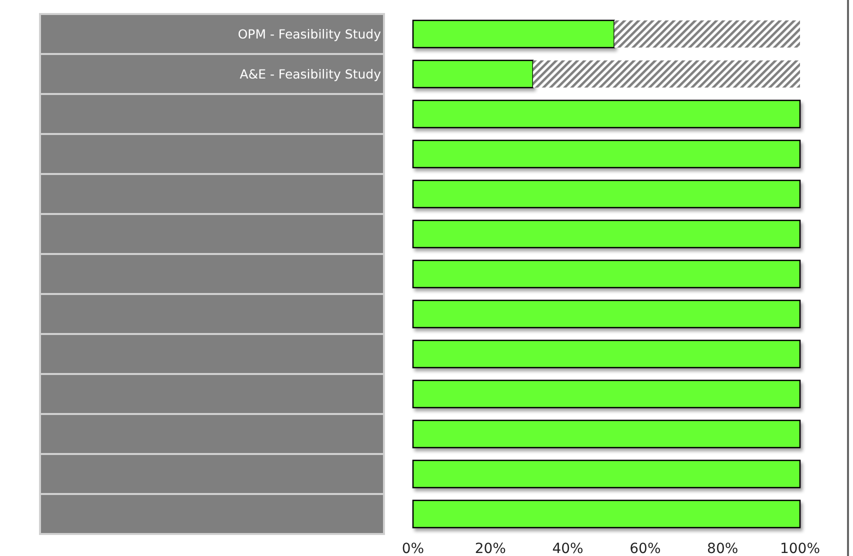  Describe the element at coordinates (722, 548) in the screenshot. I see `x-tick-label: 80%` at that location.